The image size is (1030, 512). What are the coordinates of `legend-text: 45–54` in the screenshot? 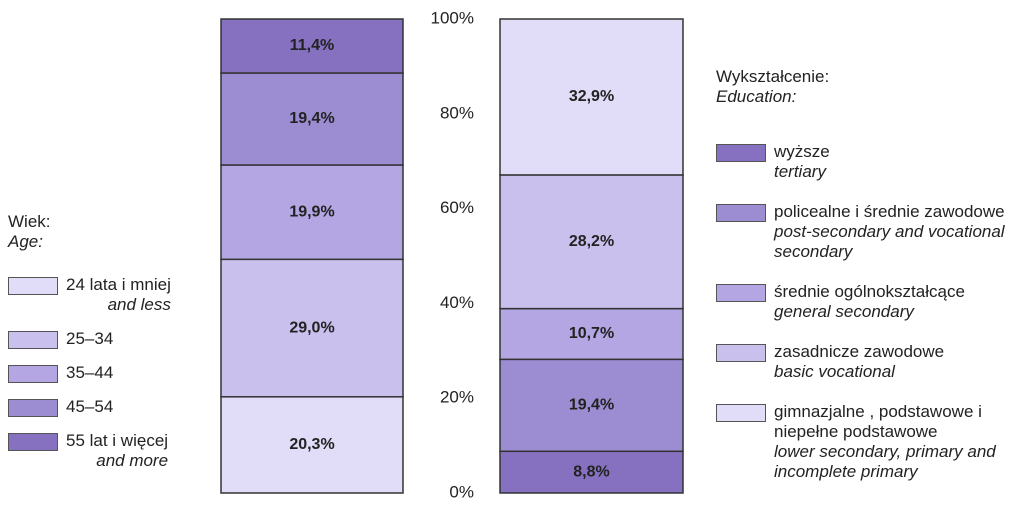 It's located at (89, 407).